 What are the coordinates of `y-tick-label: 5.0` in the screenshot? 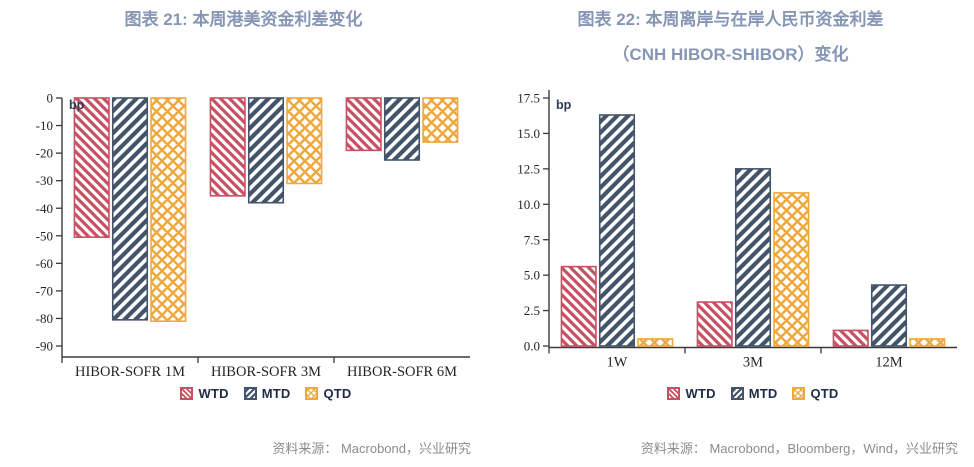 It's located at (532, 275).